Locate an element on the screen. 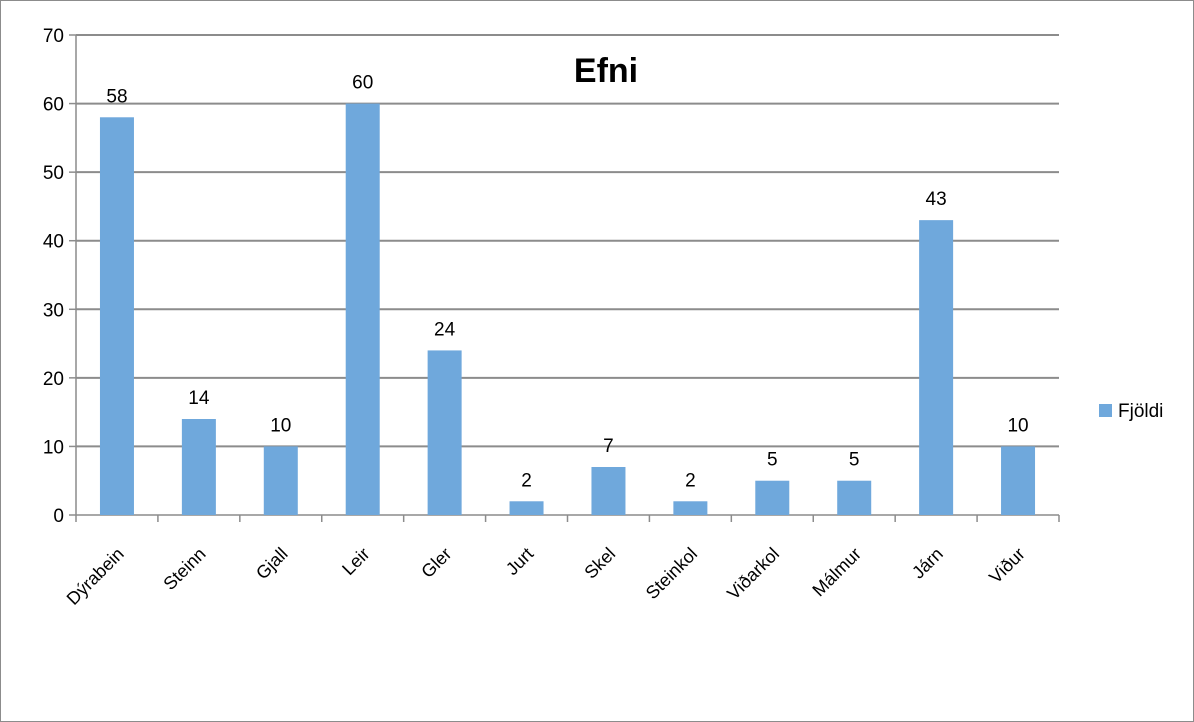  x-category-label: Skel is located at coordinates (599, 563).